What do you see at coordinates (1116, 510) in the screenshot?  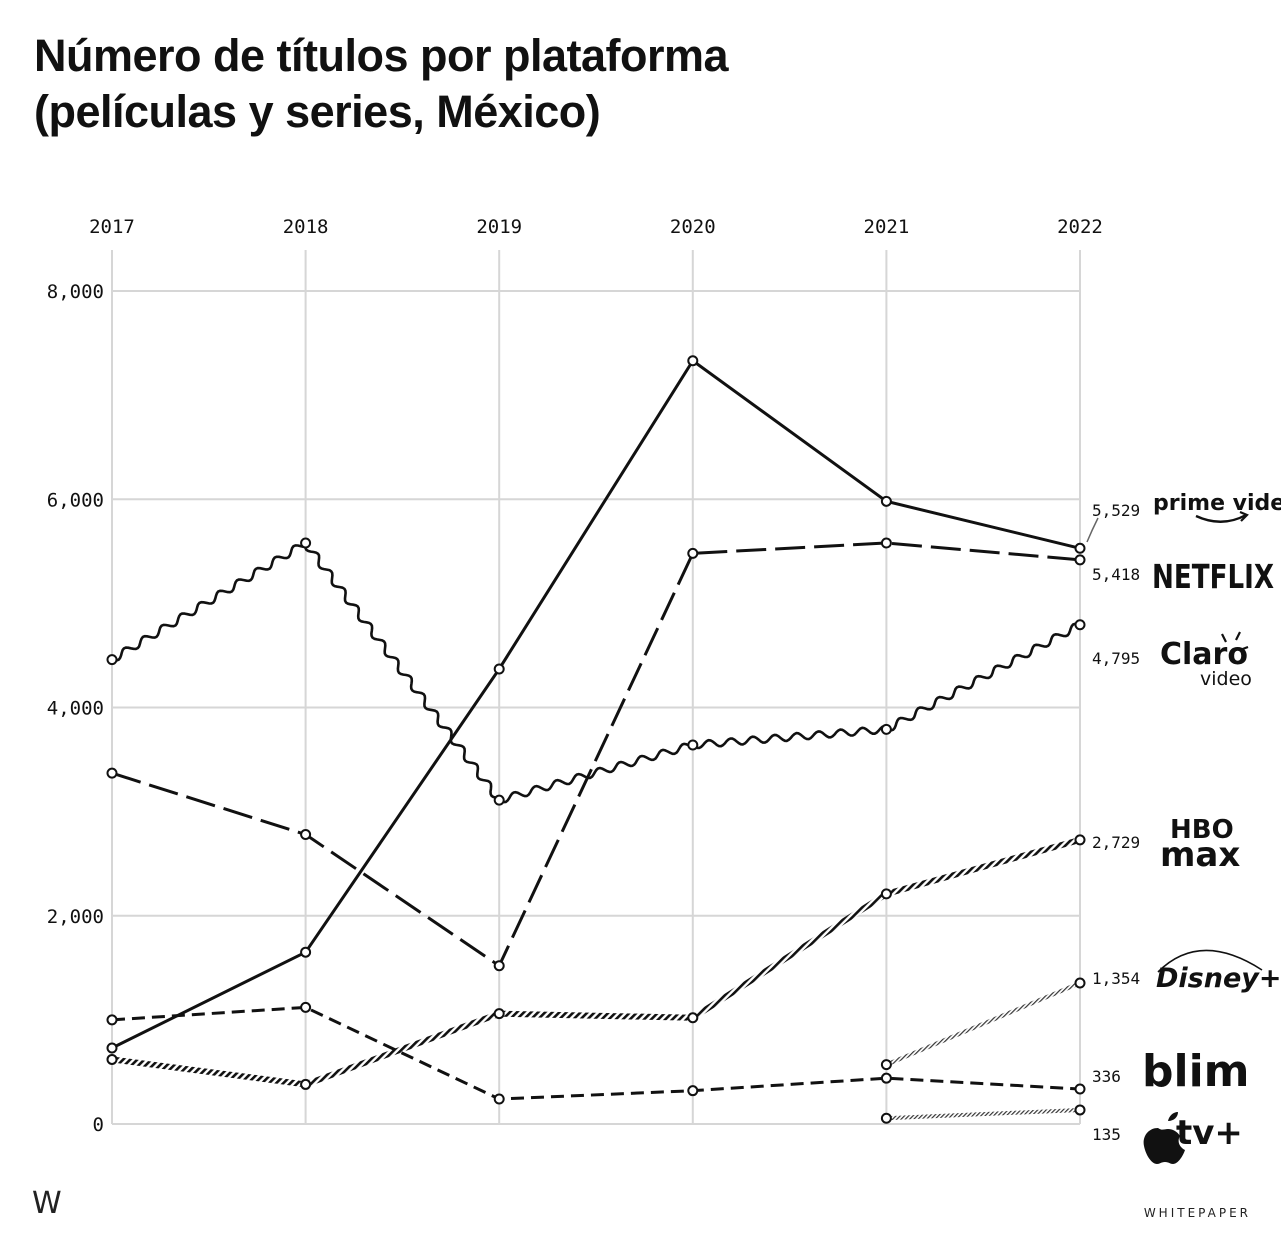 I see `end-label-prime-video: 5,529` at bounding box center [1116, 510].